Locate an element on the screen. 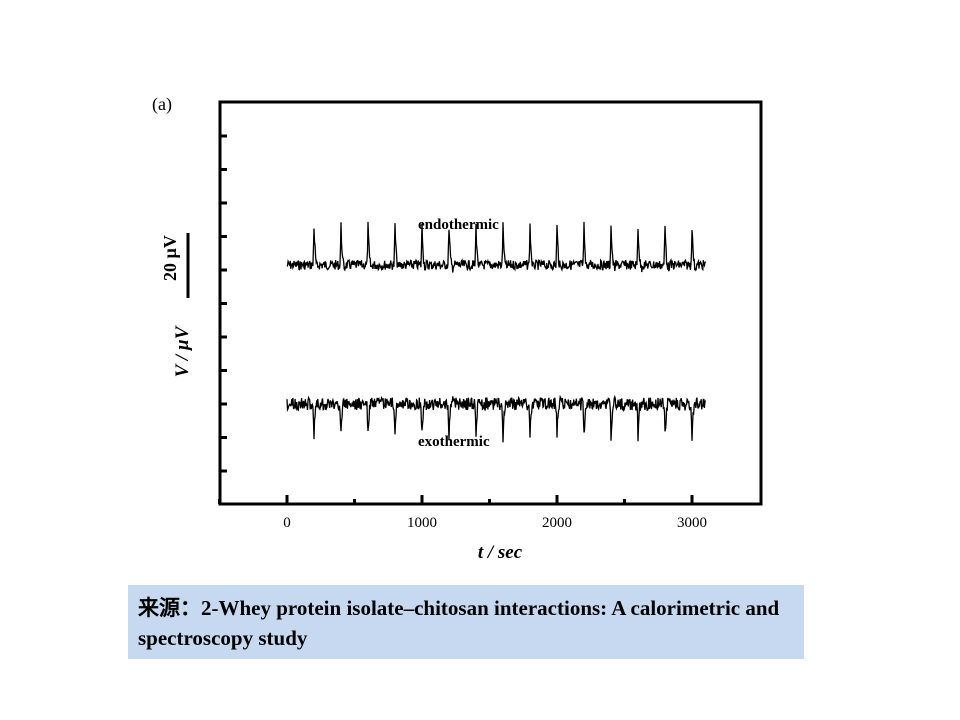 The width and height of the screenshot is (960, 720). y-axis-label: V / µV is located at coordinates (182, 351).